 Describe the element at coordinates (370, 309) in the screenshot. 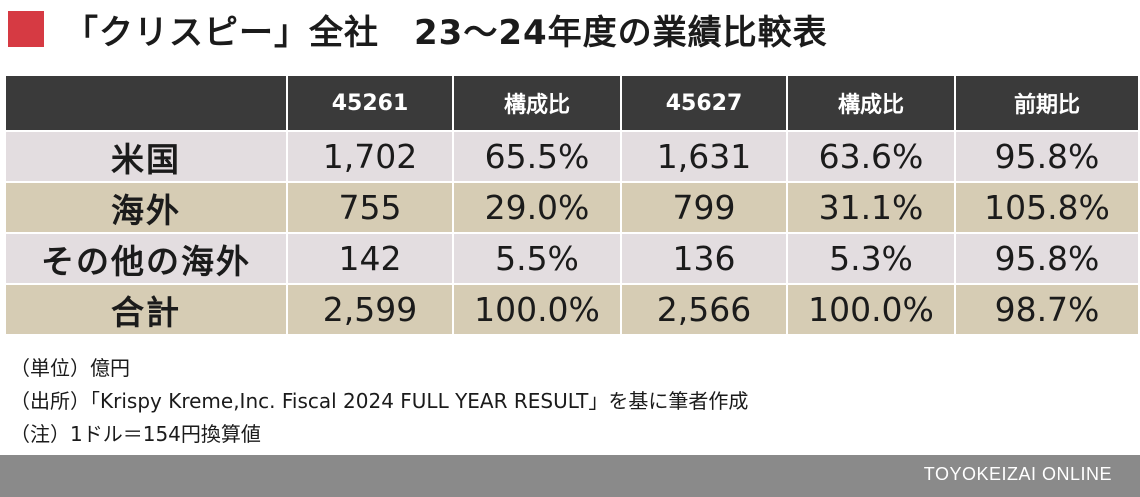

I see `cell-value: 2,599` at that location.